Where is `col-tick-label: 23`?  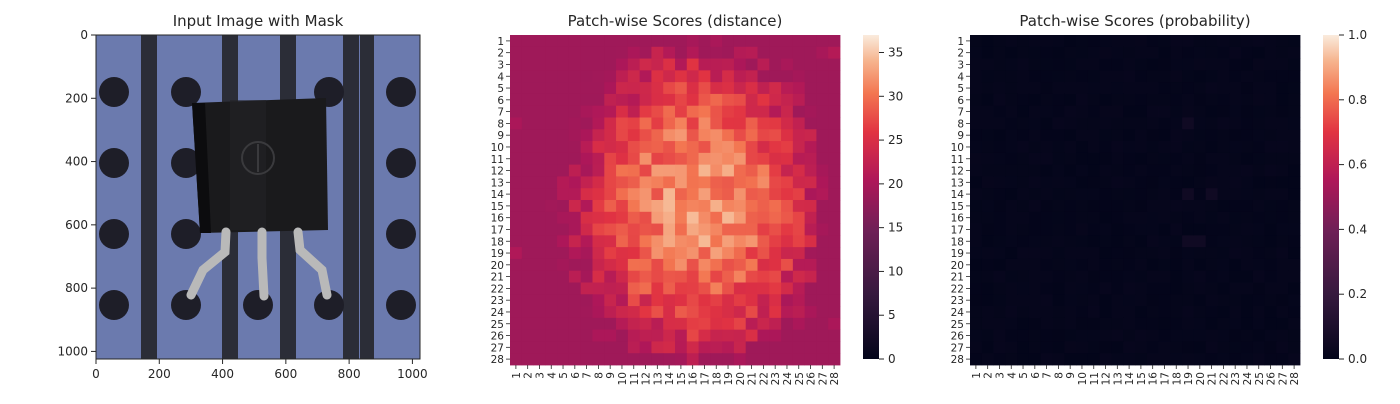
col-tick-label: 23 is located at coordinates (776, 378).